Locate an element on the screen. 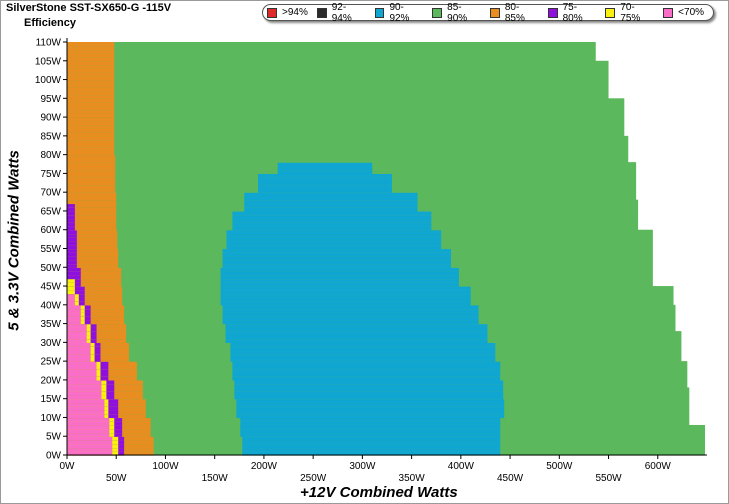 The height and width of the screenshot is (504, 729). y-tick-label: 50W is located at coordinates (50, 268).